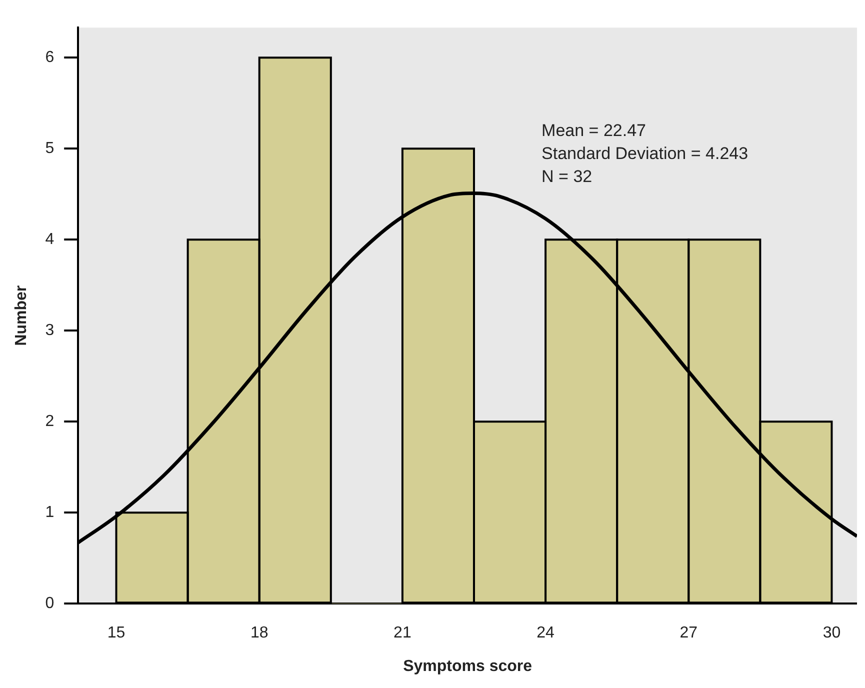 This screenshot has width=865, height=688. What do you see at coordinates (645, 153) in the screenshot?
I see `annotation: Standard Deviation = 4.243` at bounding box center [645, 153].